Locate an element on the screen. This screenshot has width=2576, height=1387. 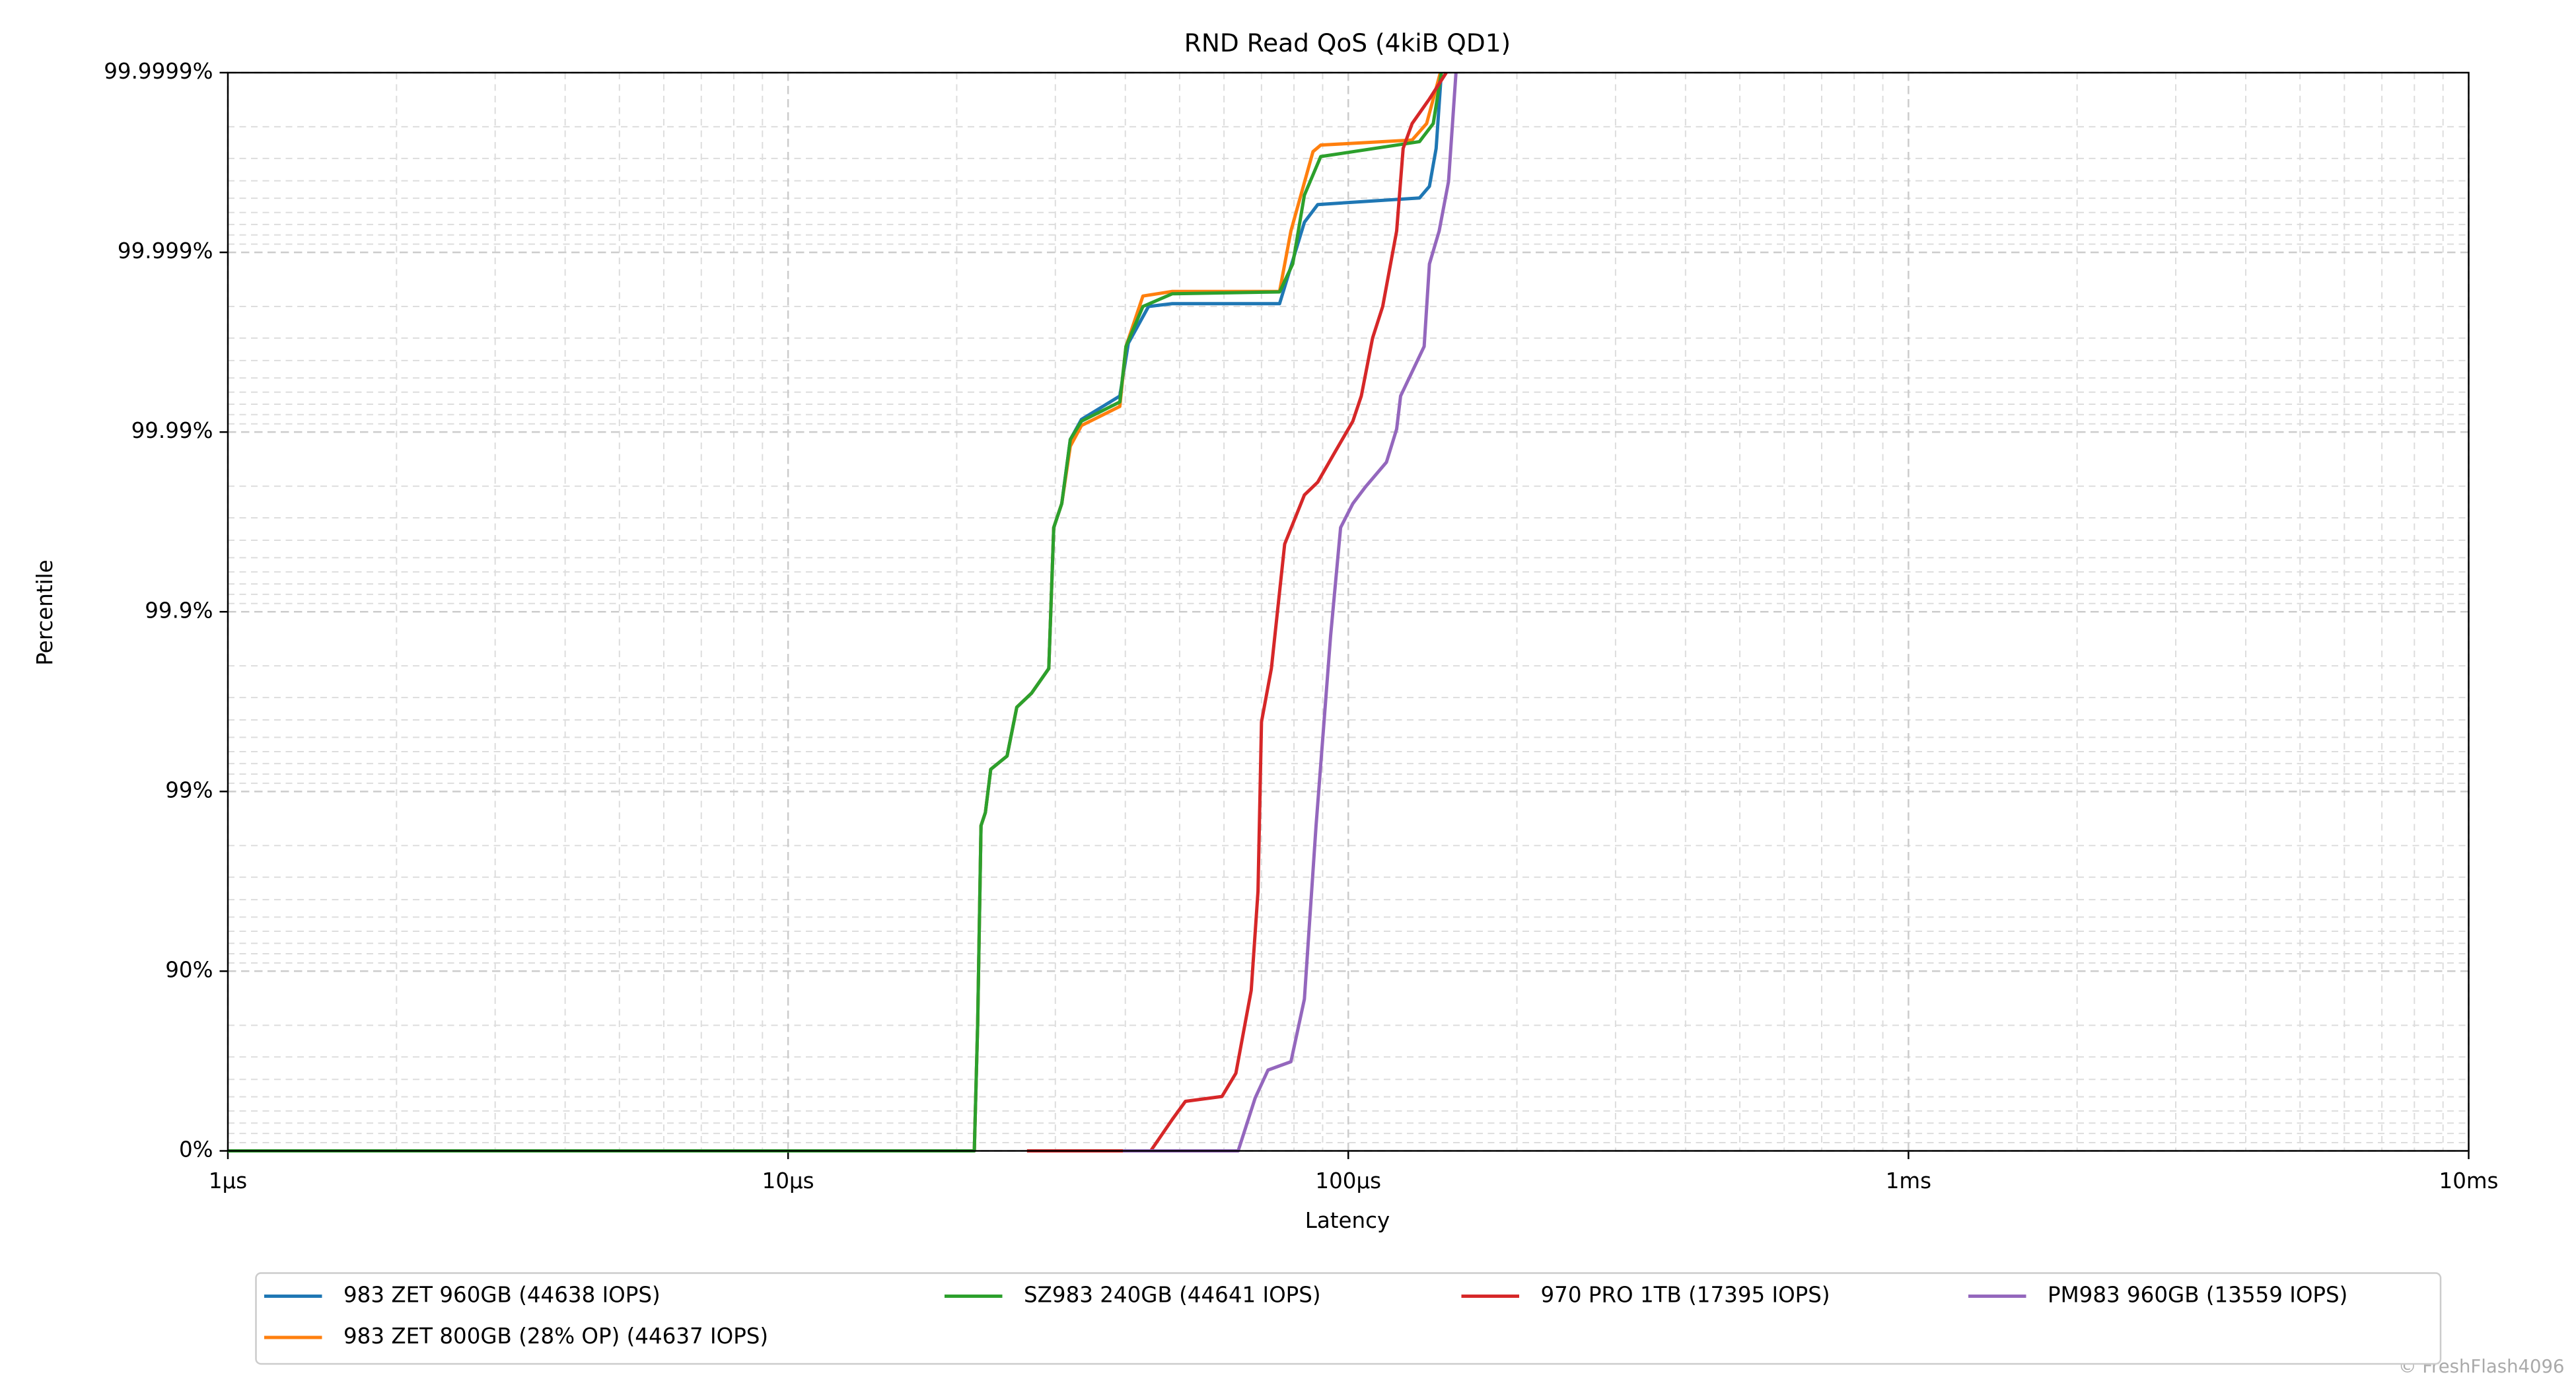
y-tick-label: 0% is located at coordinates (196, 1149).